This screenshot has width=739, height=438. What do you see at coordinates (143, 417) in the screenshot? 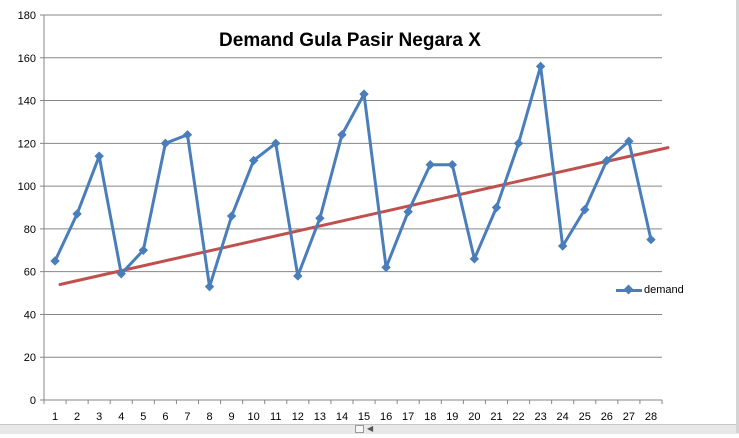
I see `x-tick-label: 5` at bounding box center [143, 417].